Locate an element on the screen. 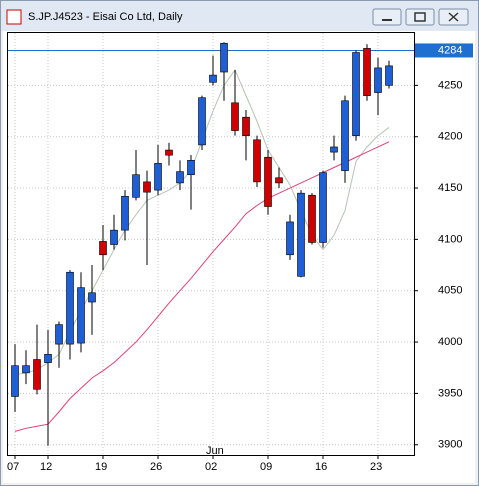 Image resolution: width=479 pixels, height=486 pixels. x-tick-label: 12 is located at coordinates (46, 467).